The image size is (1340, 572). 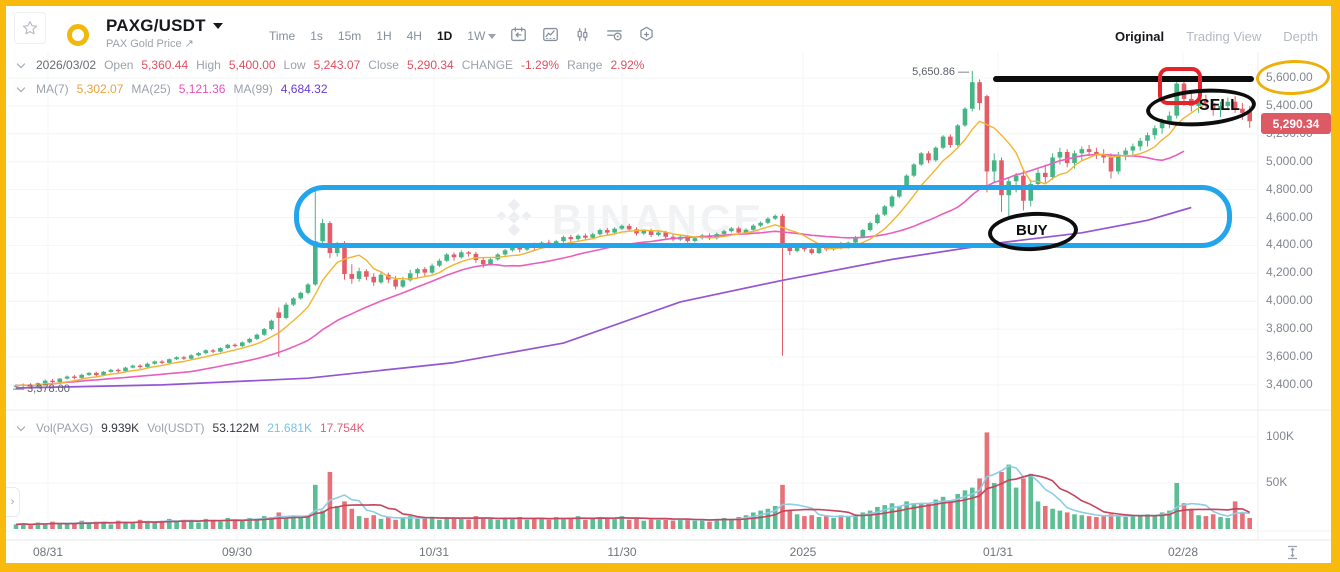 I want to click on symbol-selector: PAXG/USDT, so click(x=164, y=26).